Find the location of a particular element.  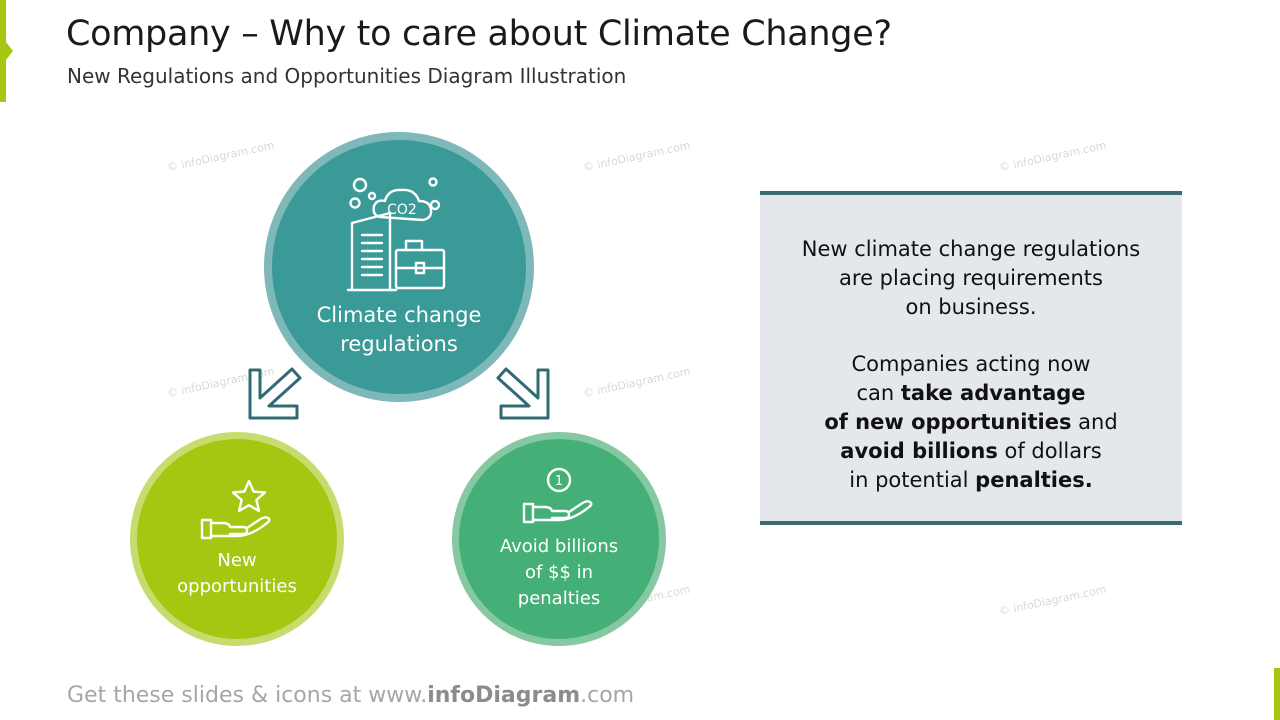

climate-regulations-circle: CO2 Climate change regulations is located at coordinates (399, 267).